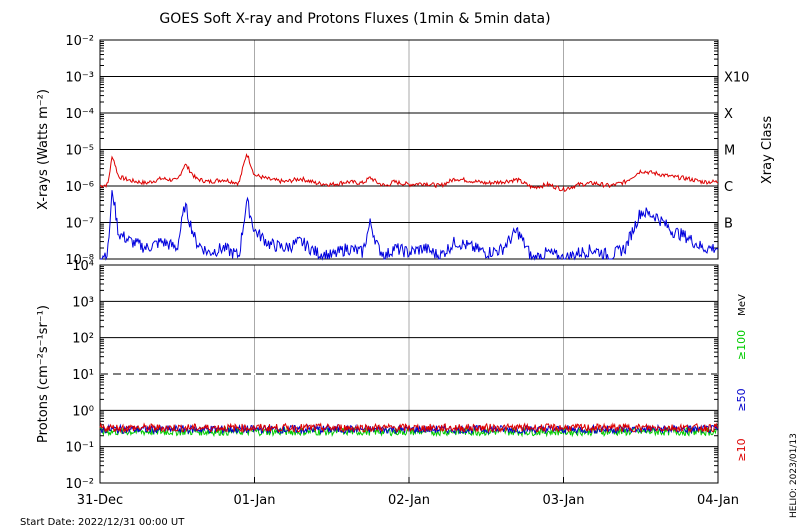 The image size is (800, 530). I want to click on proton-legend-p100: ≥100, so click(741, 345).